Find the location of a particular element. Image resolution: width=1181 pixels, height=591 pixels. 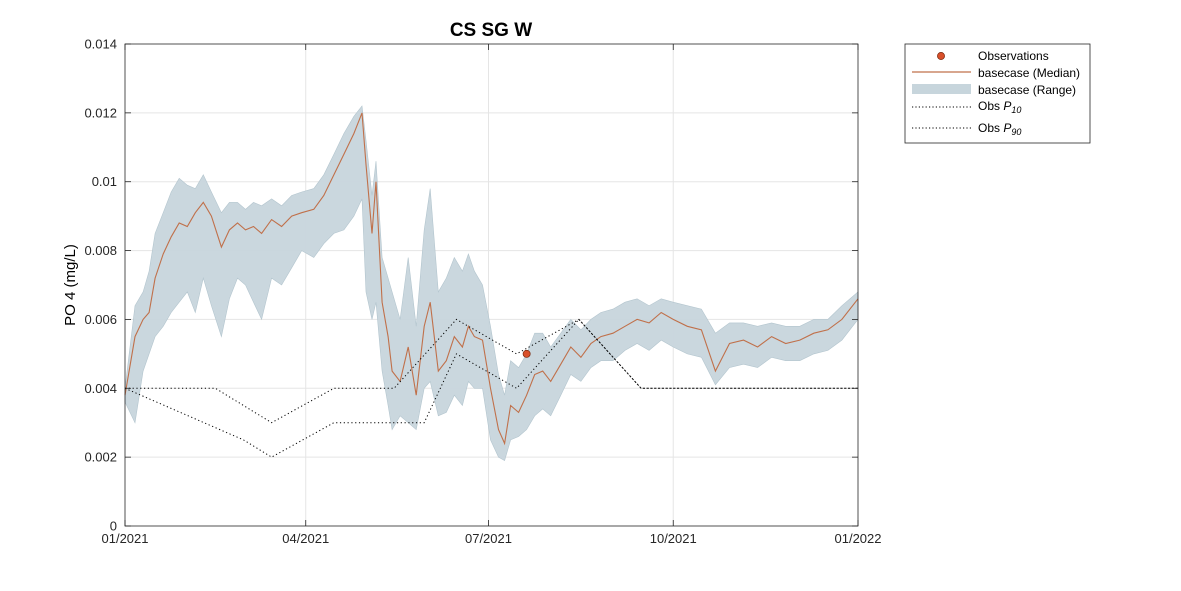

legend-median-label: basecase (Median) is located at coordinates (1029, 73).